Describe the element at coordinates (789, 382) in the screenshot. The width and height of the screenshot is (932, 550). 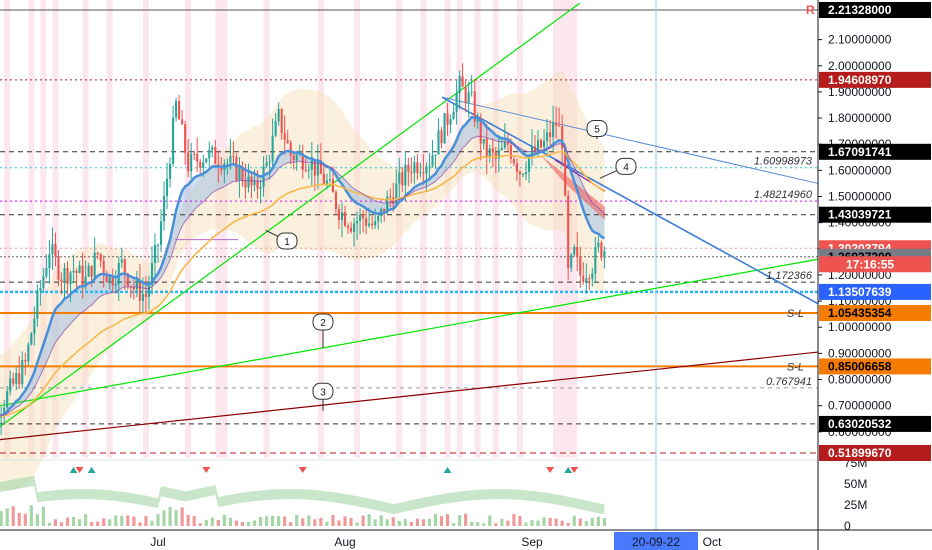
I see `level-label: 0.767941` at that location.